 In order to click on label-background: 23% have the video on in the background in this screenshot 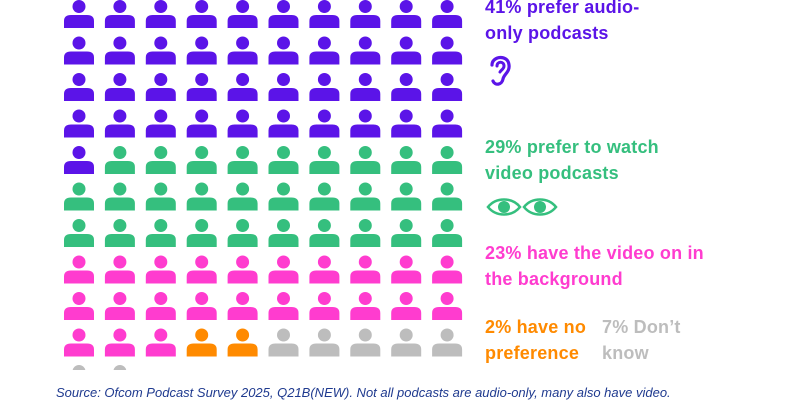, I will do `click(594, 266)`.